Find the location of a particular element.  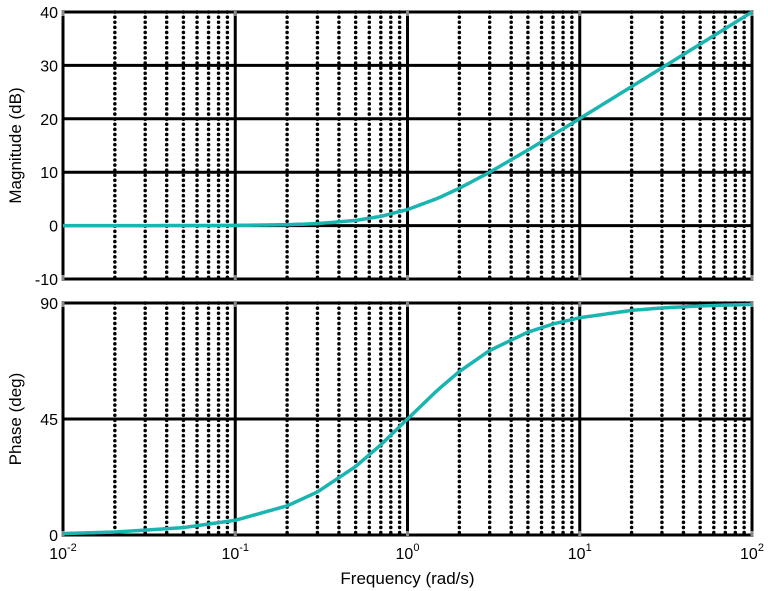

x-tick-exponent: 2 is located at coordinates (761, 548).